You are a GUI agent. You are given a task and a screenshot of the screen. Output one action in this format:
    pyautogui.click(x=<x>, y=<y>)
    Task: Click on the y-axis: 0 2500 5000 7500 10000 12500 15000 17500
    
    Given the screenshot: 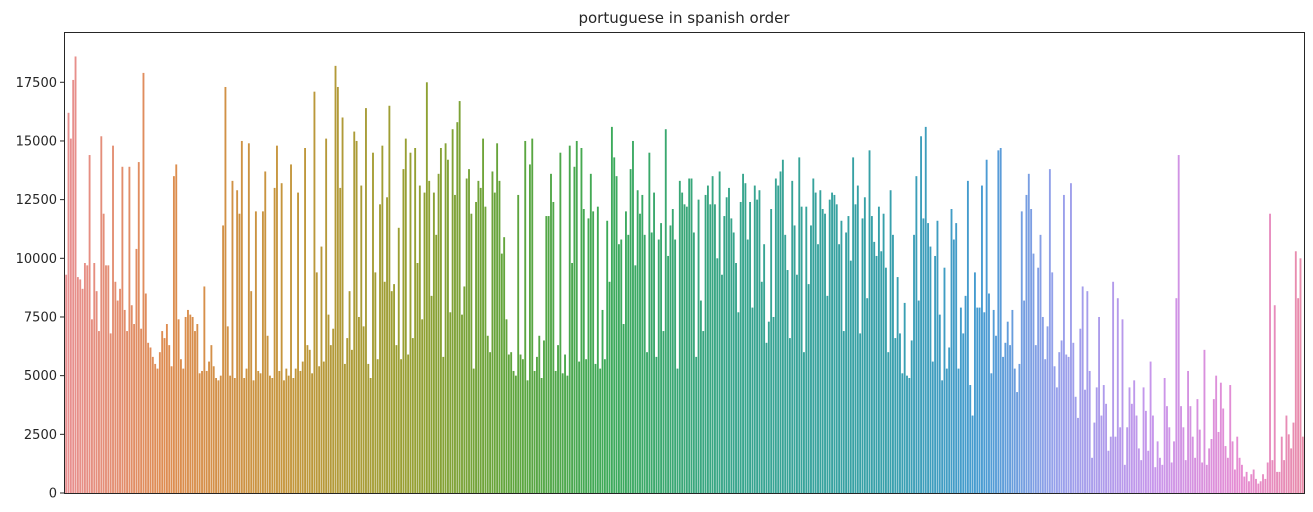 What is the action you would take?
    pyautogui.click(x=40, y=289)
    